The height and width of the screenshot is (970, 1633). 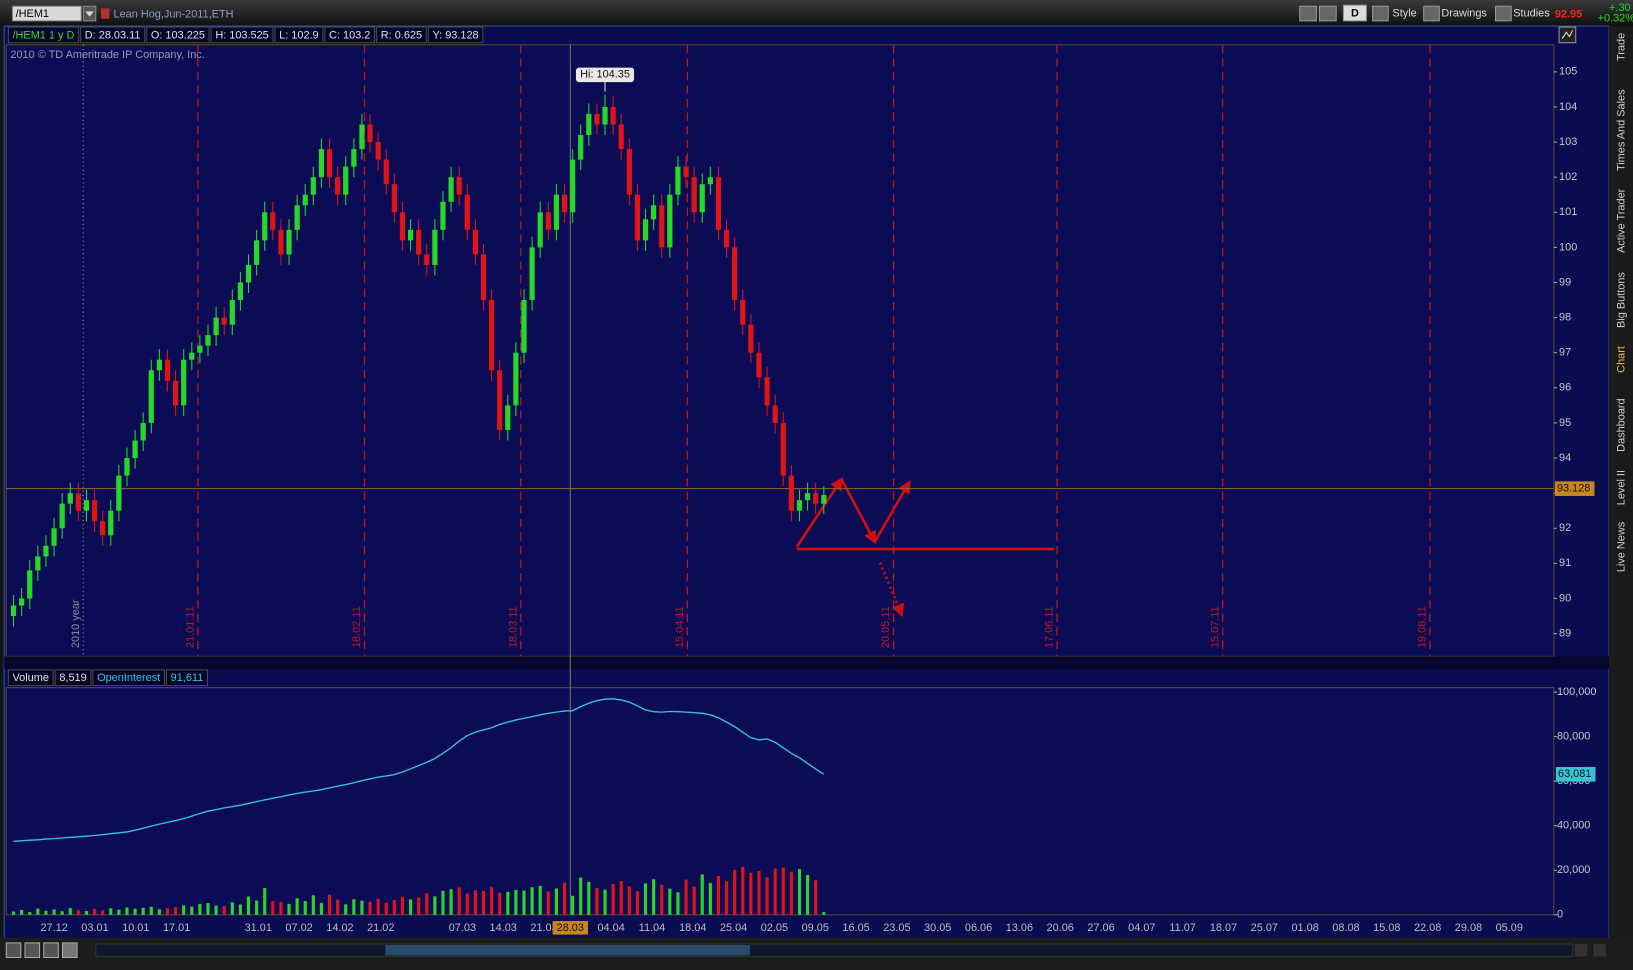 What do you see at coordinates (1380, 13) in the screenshot?
I see `style-icon` at bounding box center [1380, 13].